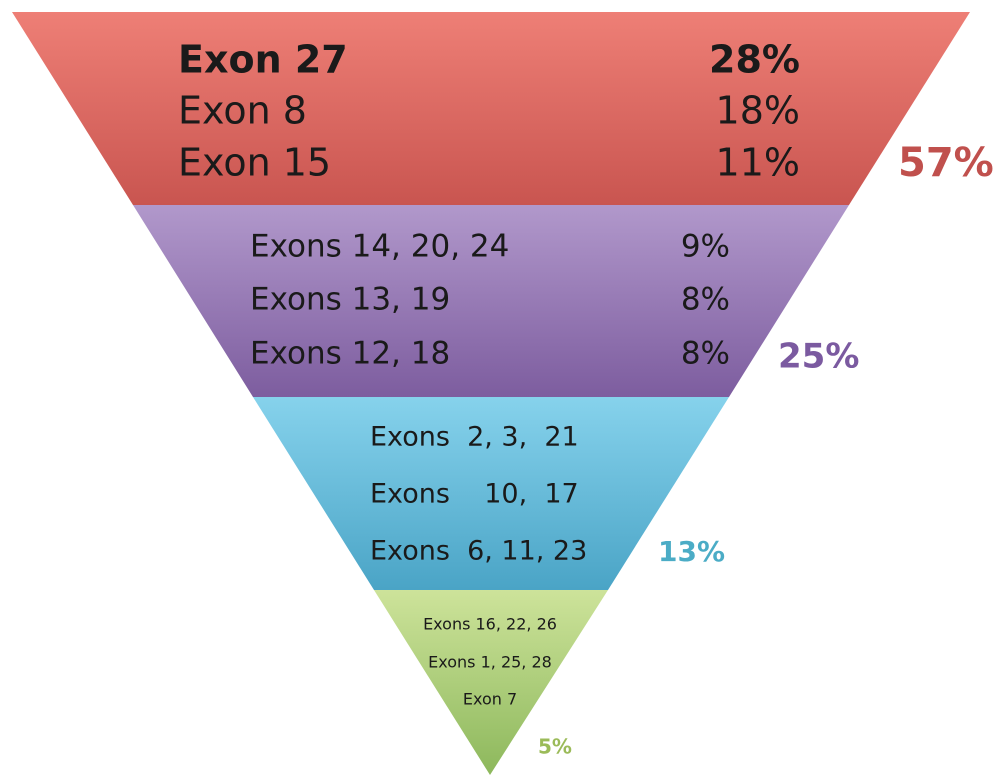  I want to click on tier-1-text: Exon 27 28% Exon 8 18% Exon 15 11%, so click(489, 111).